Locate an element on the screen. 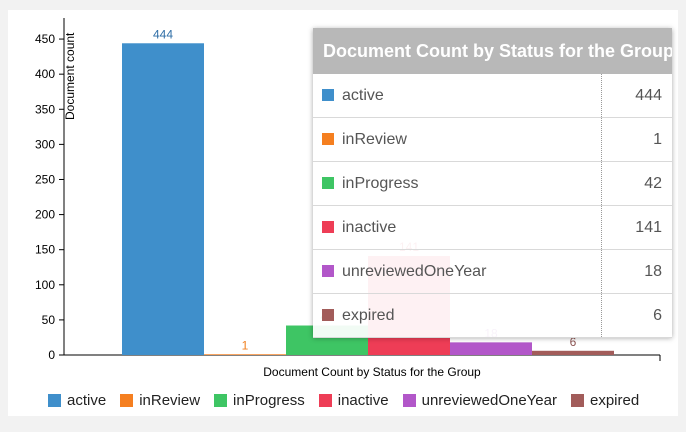 Image resolution: width=686 pixels, height=432 pixels. tooltip-row-value: 141 is located at coordinates (636, 227).